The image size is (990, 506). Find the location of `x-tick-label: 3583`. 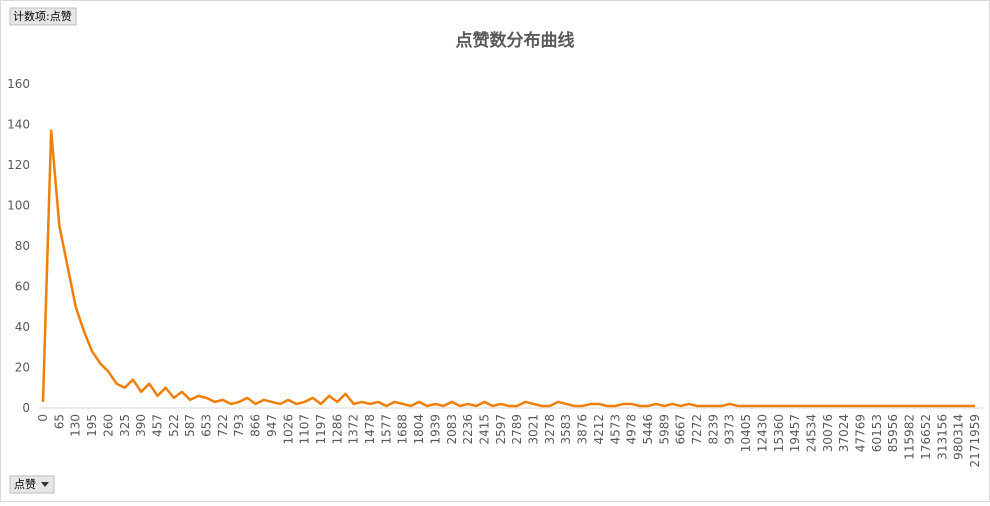

x-tick-label: 3583 is located at coordinates (566, 429).